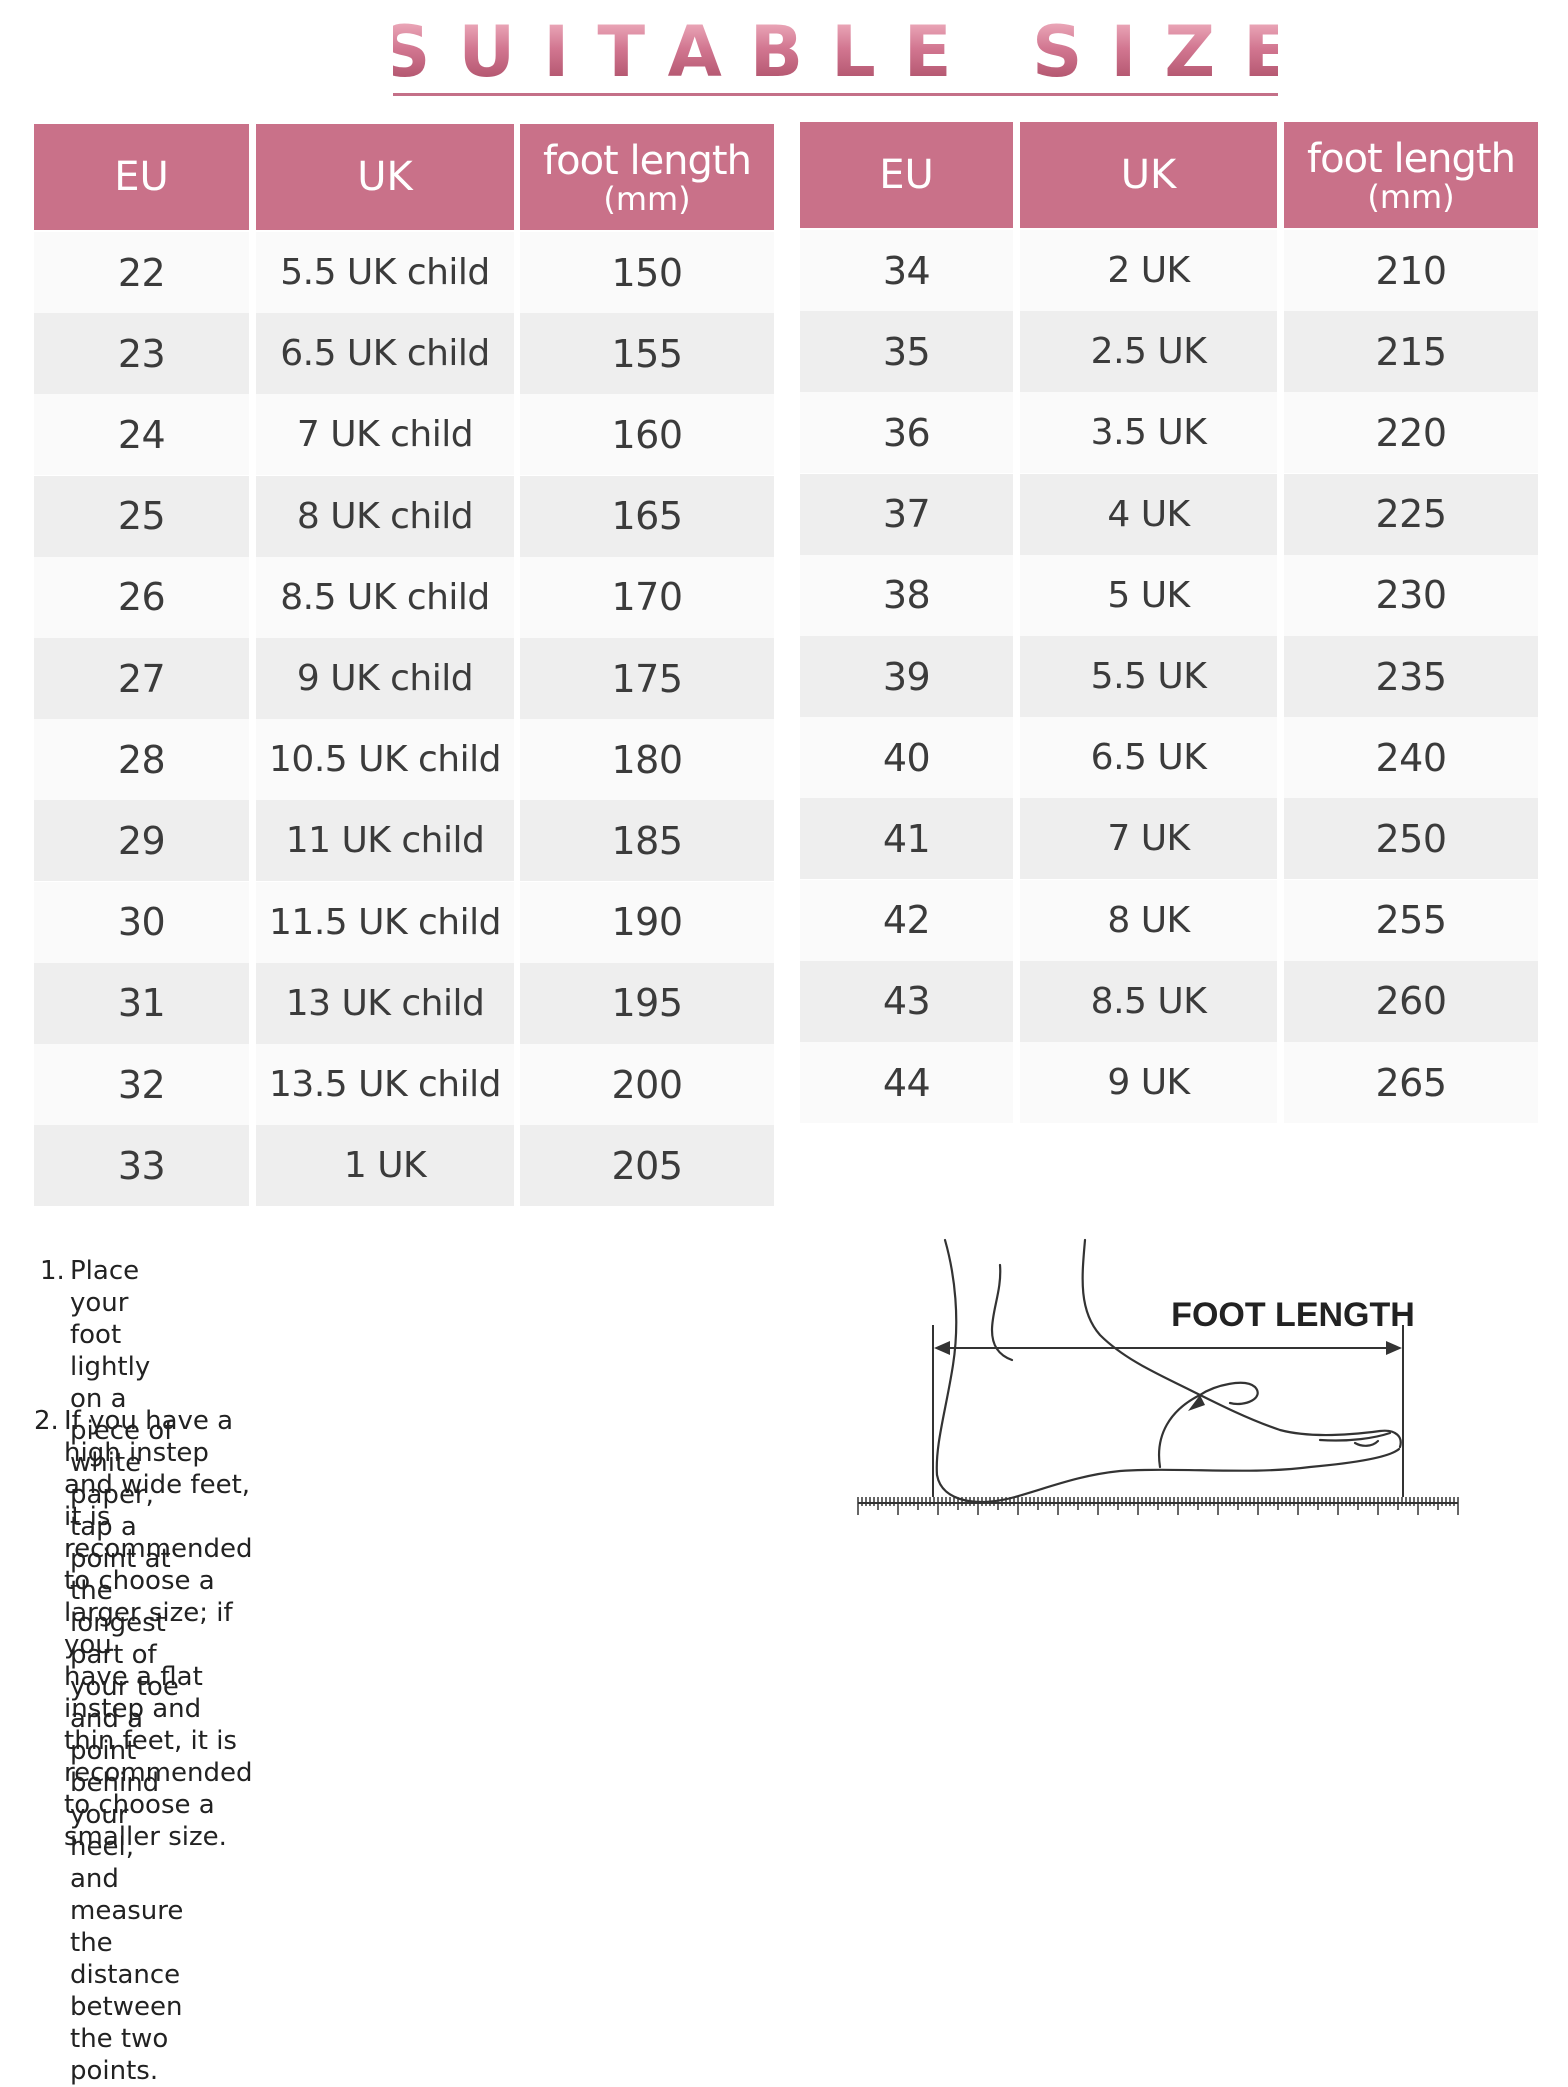 The image size is (1568, 2087). Describe the element at coordinates (942, 1348) in the screenshot. I see `length-arrow-left-head` at that location.